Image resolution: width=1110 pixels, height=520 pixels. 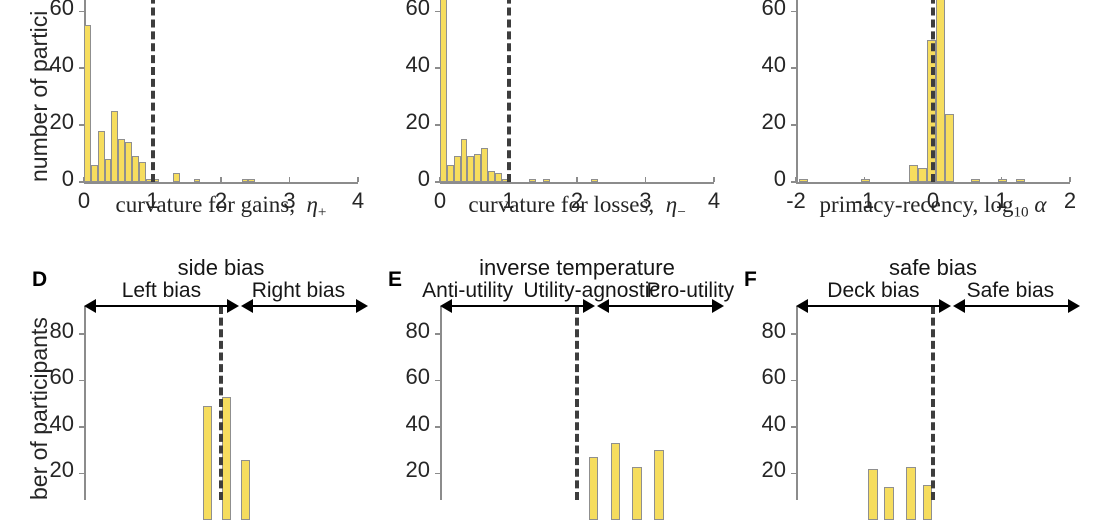 What do you see at coordinates (221, 268) in the screenshot?
I see `panel-title: side bias` at bounding box center [221, 268].